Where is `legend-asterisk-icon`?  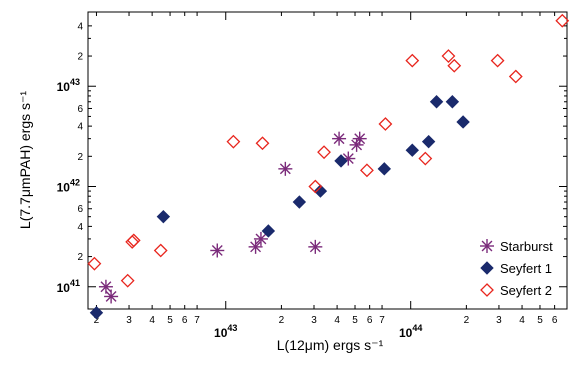 legend-asterisk-icon is located at coordinates (487, 246).